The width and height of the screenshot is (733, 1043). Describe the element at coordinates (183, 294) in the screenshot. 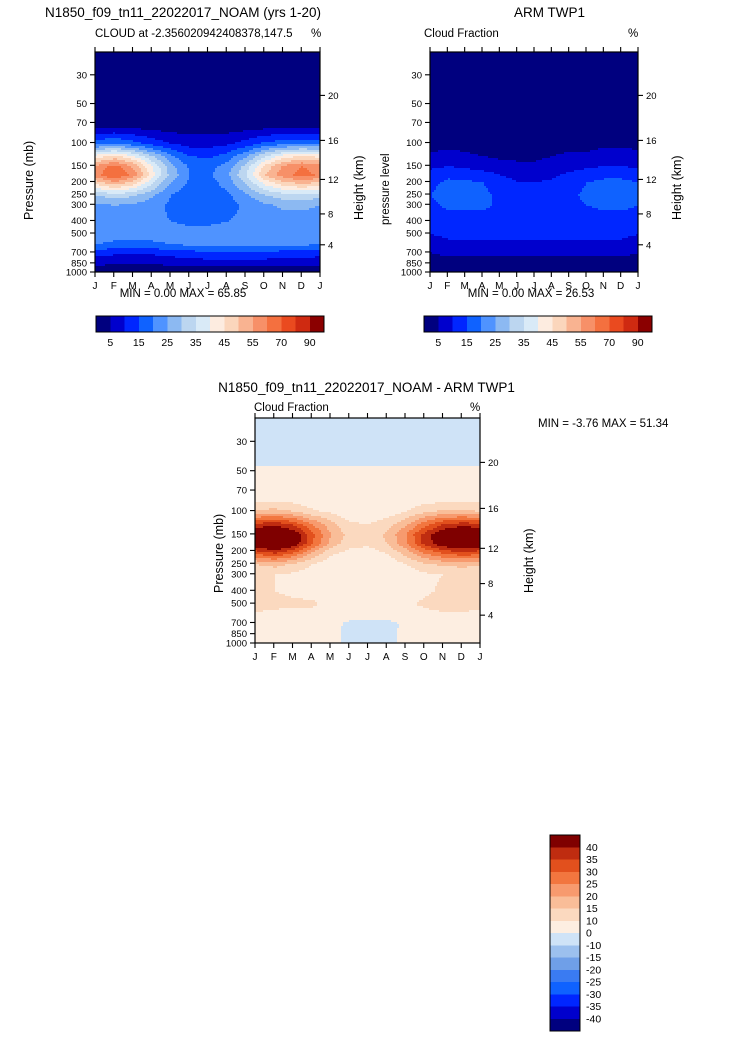

I see `panel-model-minmax: MIN = 0.00 MAX = 65.85` at that location.